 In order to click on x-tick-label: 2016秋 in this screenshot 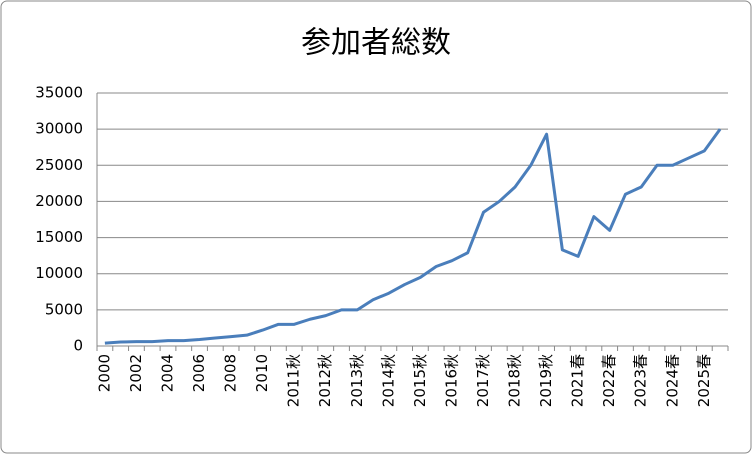, I will do `click(451, 380)`.